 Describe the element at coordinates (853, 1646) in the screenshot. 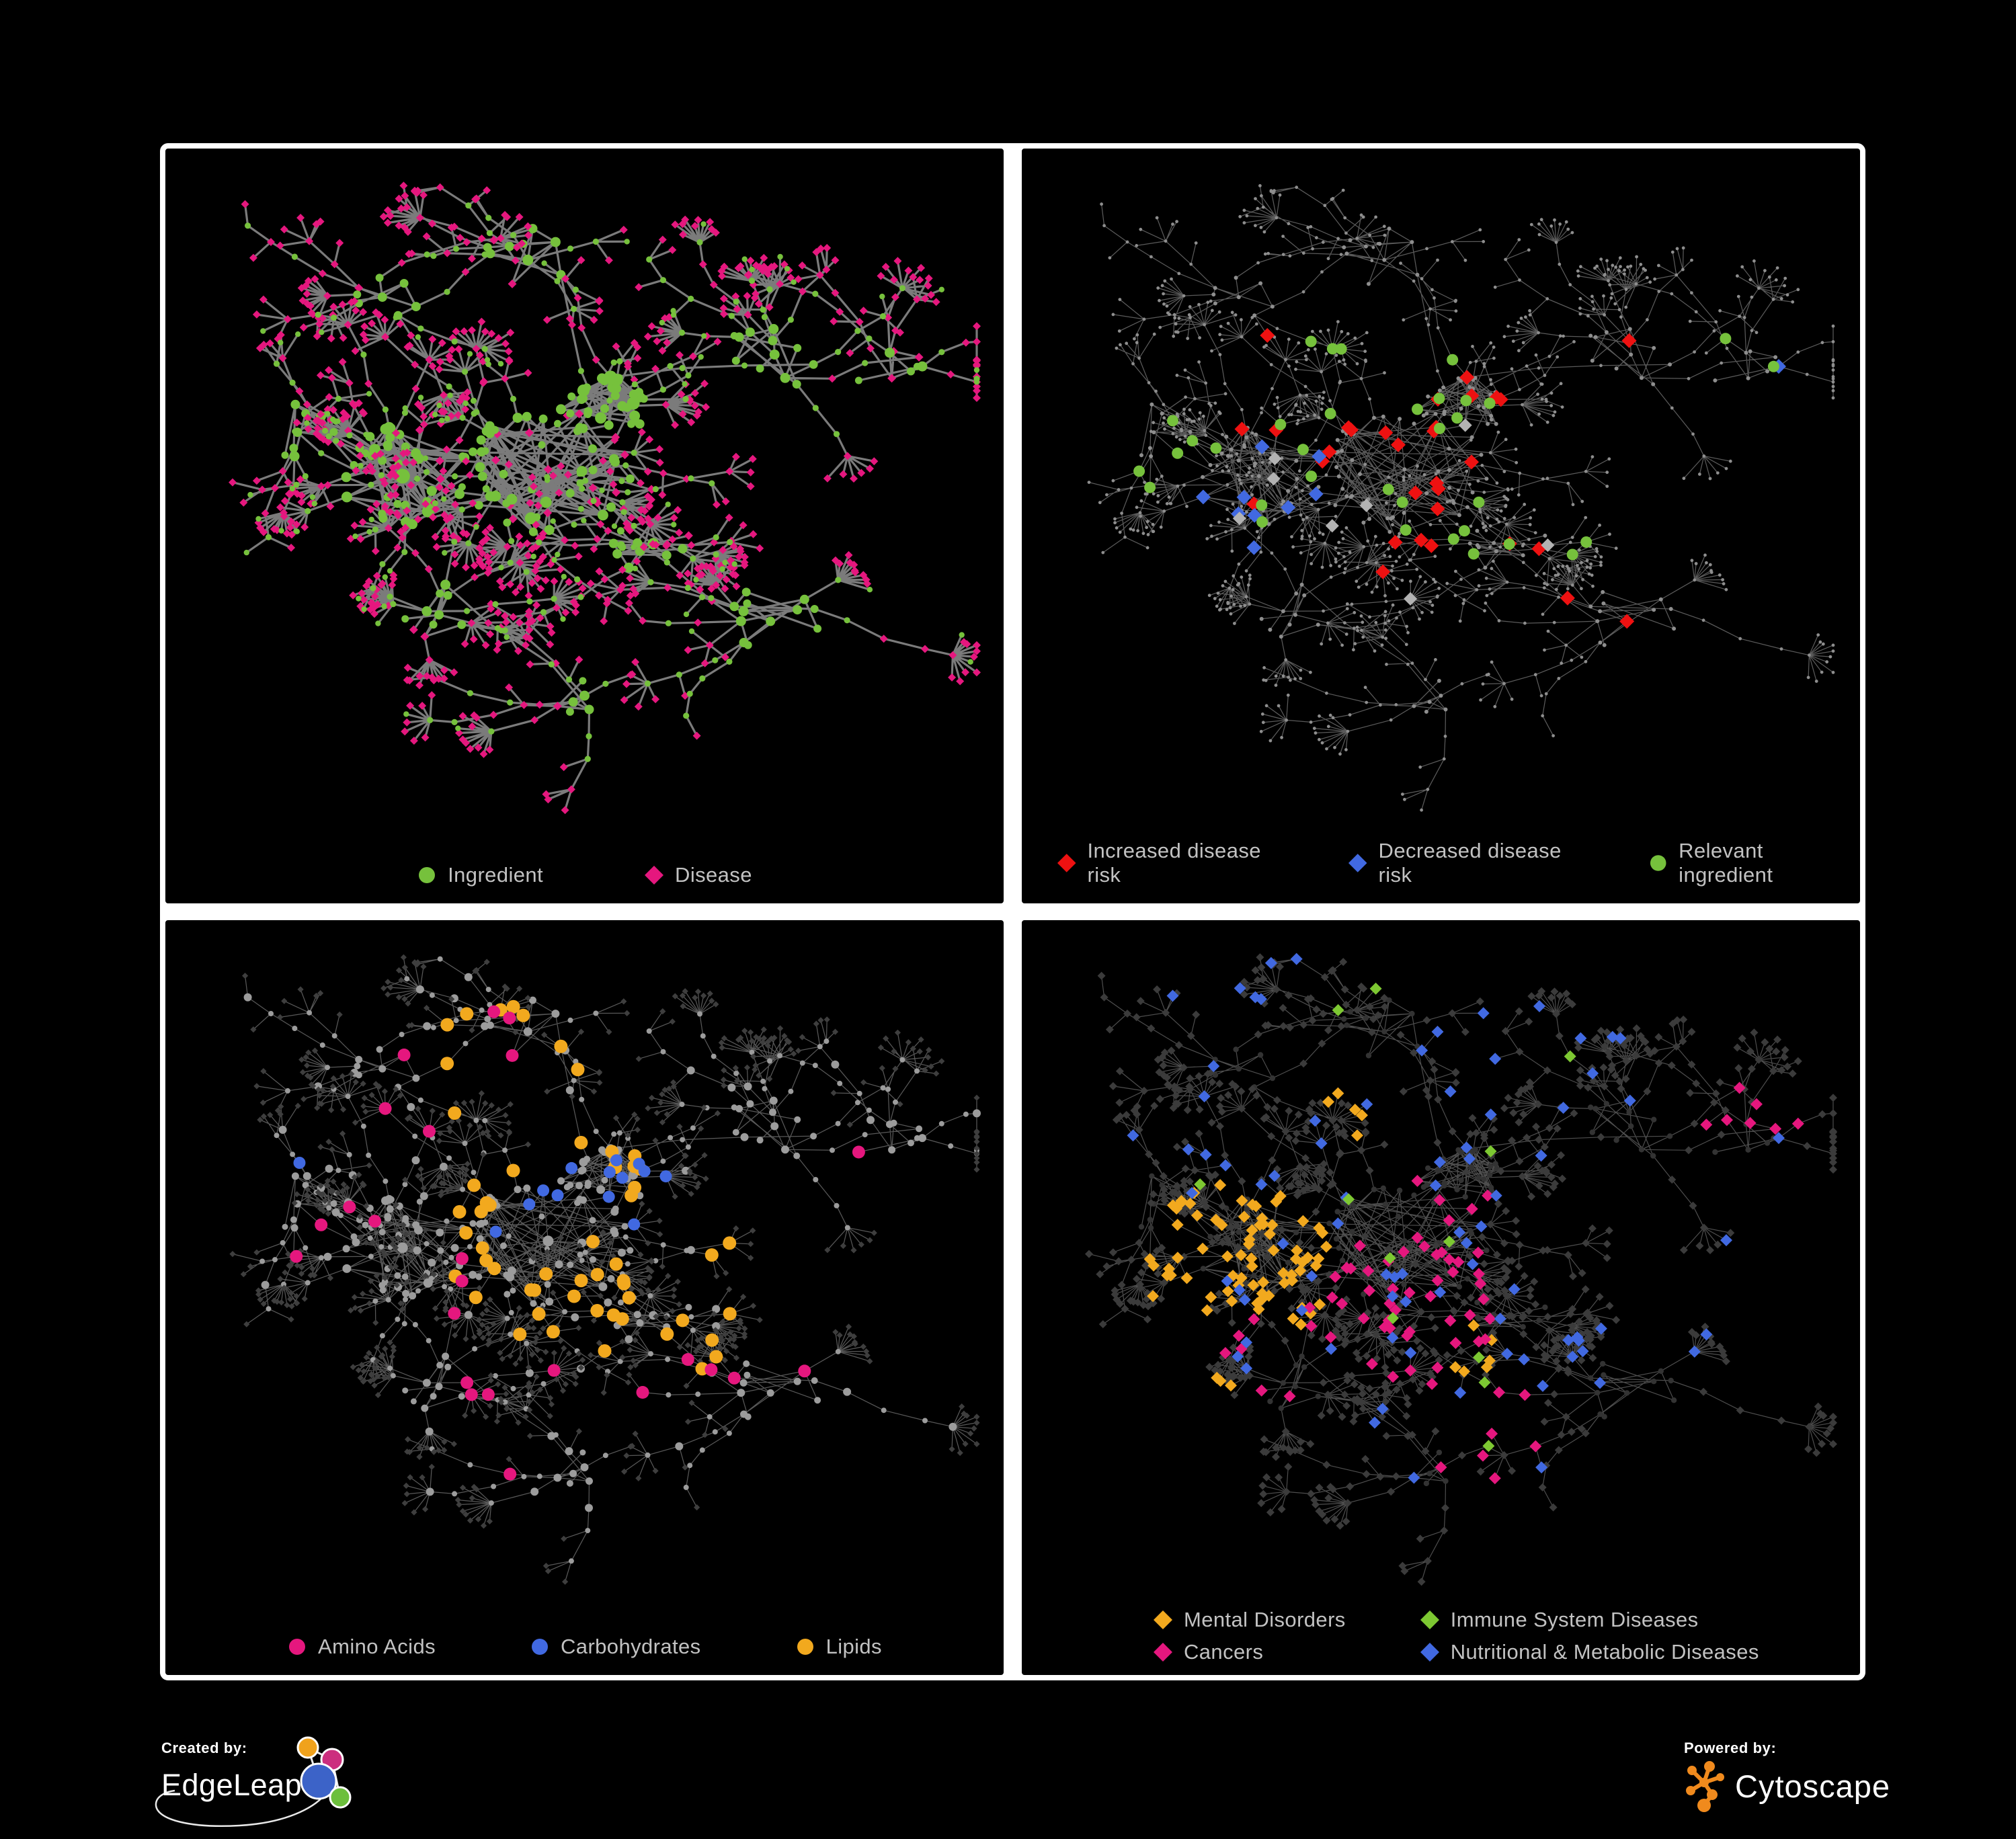

I see `legend-label: Lipids` at that location.